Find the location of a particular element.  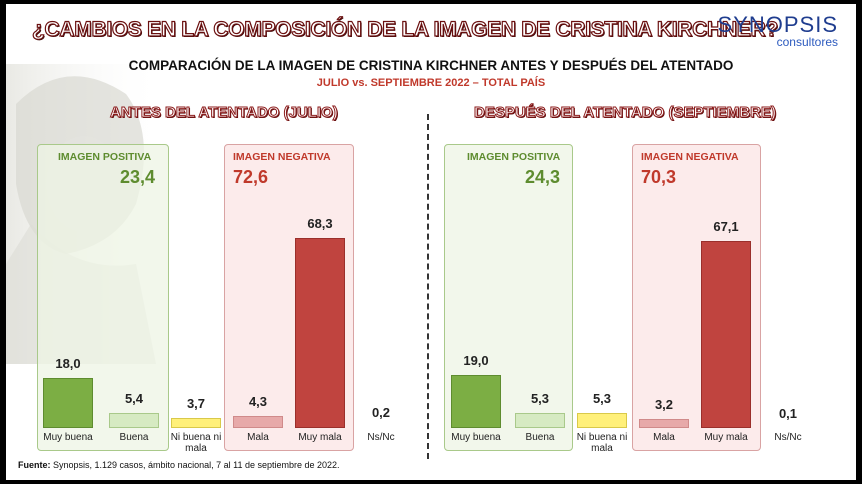

negative-value: 72,6 is located at coordinates (251, 177).